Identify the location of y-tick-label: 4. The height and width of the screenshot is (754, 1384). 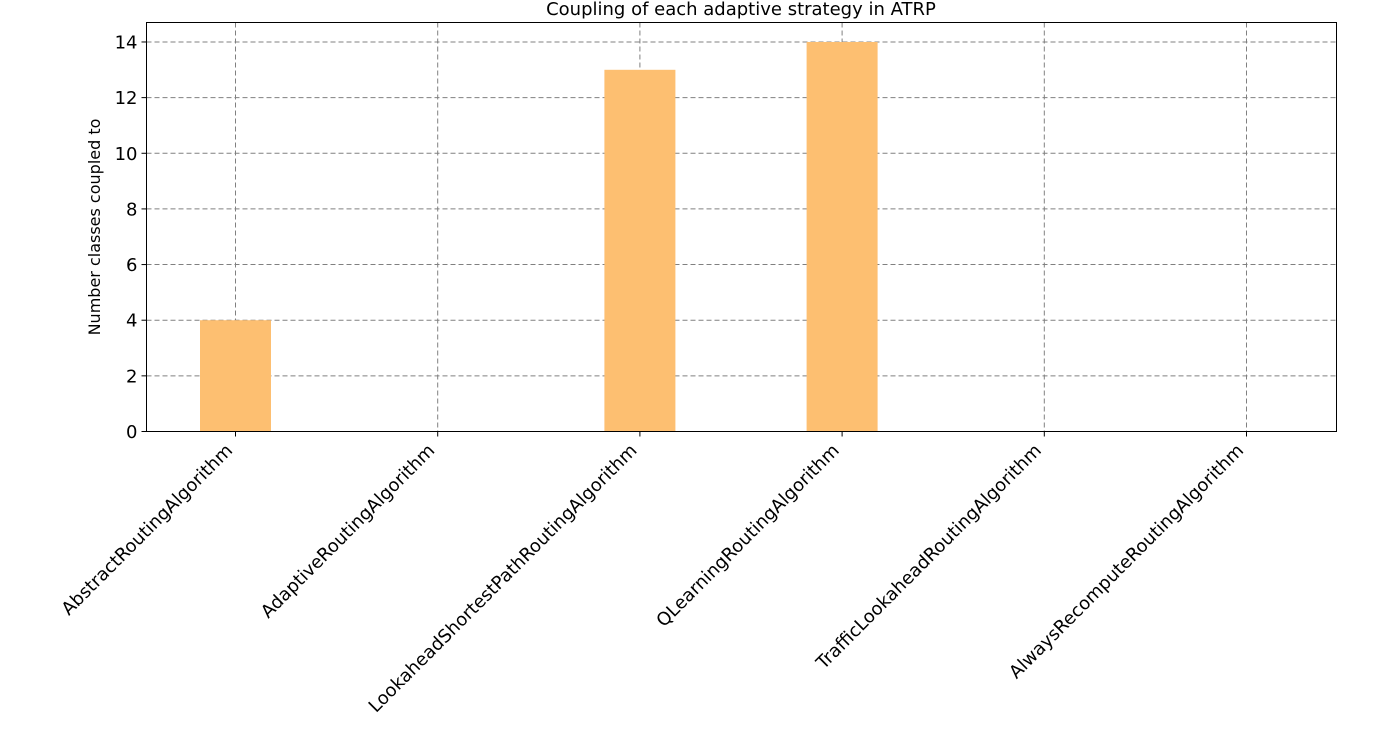
(131, 321).